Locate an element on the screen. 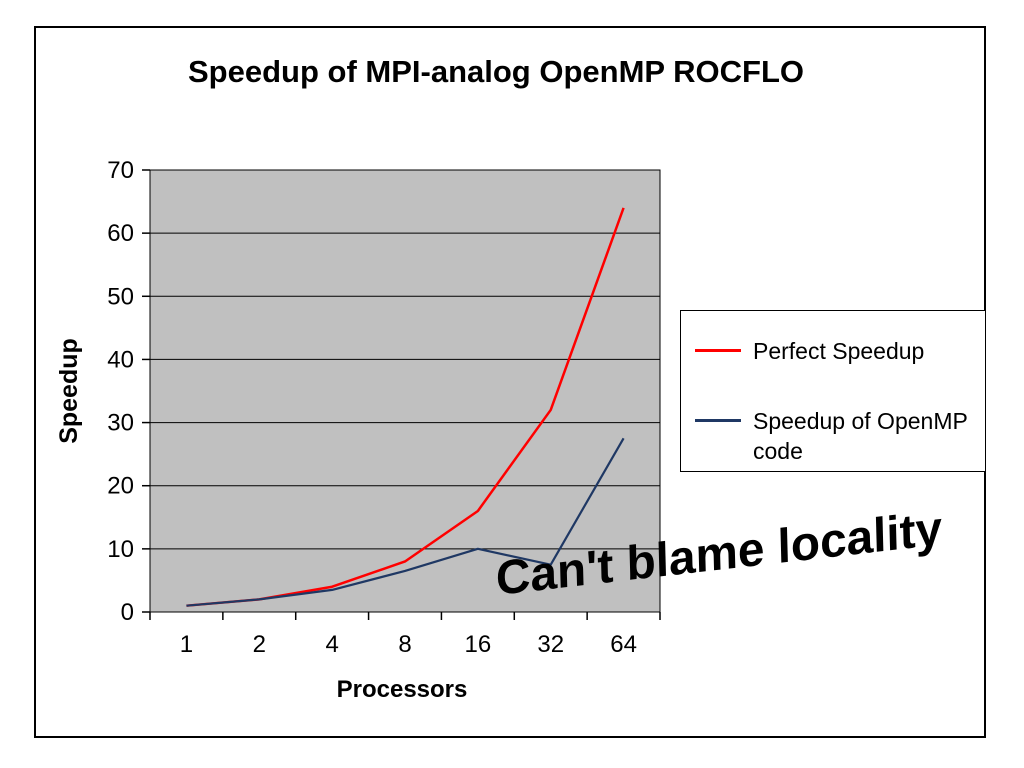 The width and height of the screenshot is (1024, 768). x-tick-label: 8 is located at coordinates (404, 644).